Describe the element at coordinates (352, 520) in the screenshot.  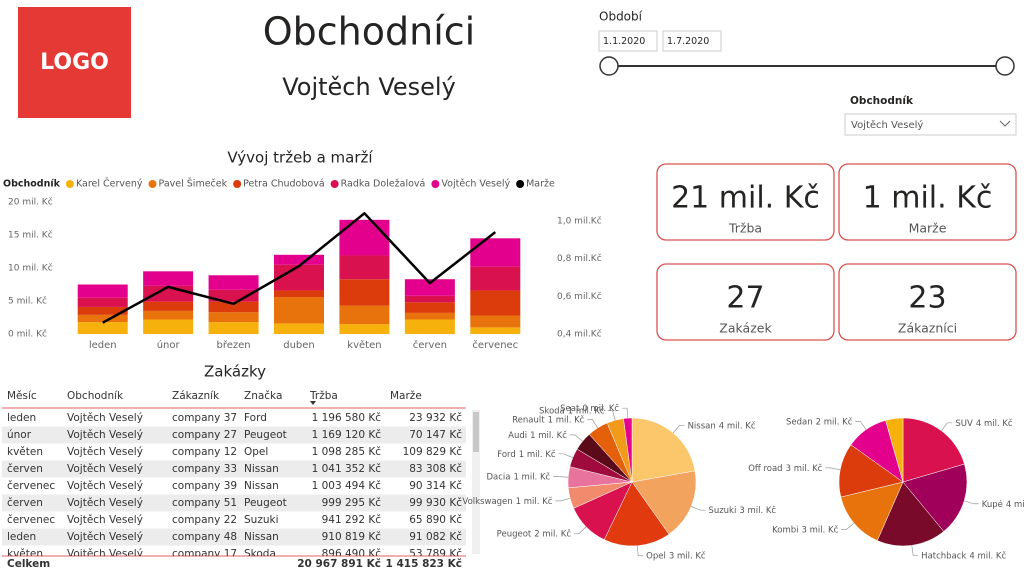
I see `table-cell: 941 292 Kč` at that location.